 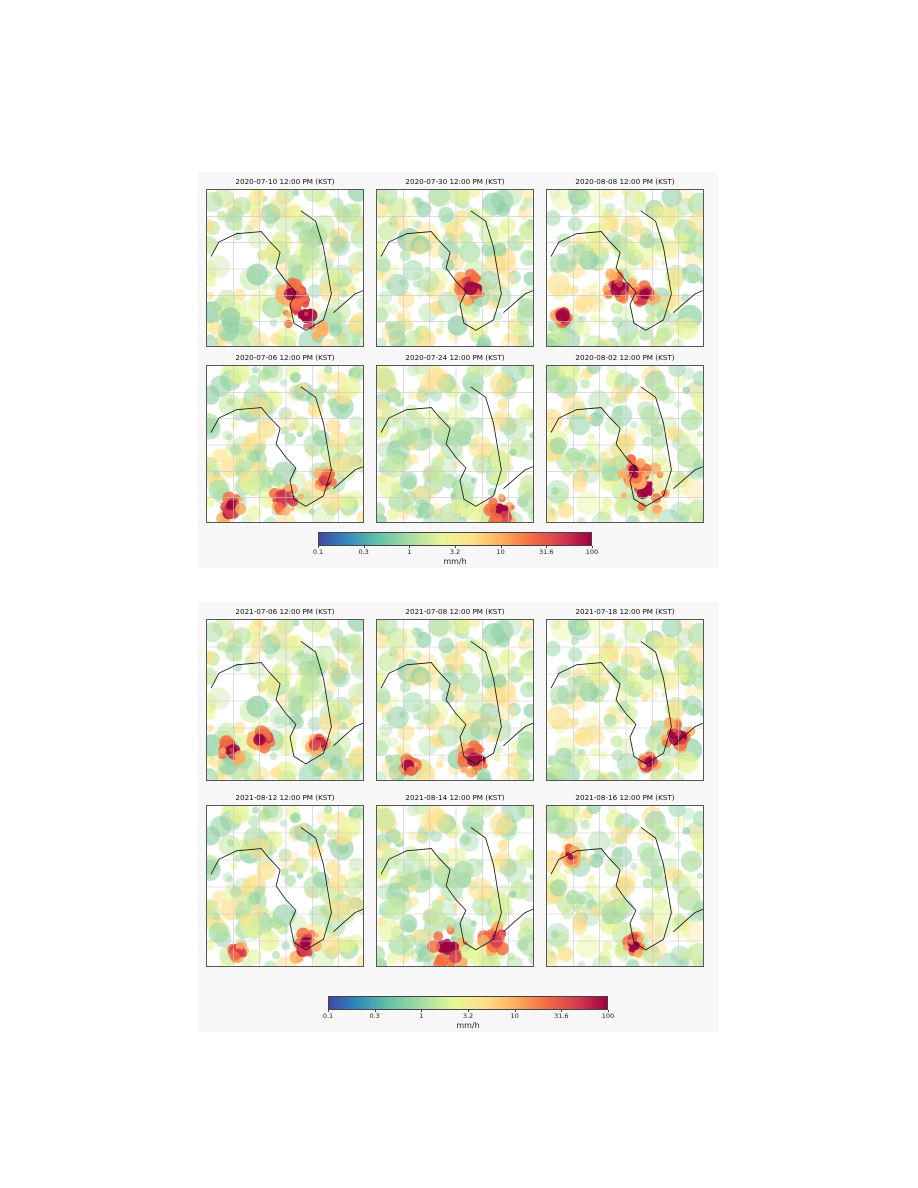 I want to click on map-panel: 2021-07-06 12:00 PM (KST), so click(x=285, y=693).